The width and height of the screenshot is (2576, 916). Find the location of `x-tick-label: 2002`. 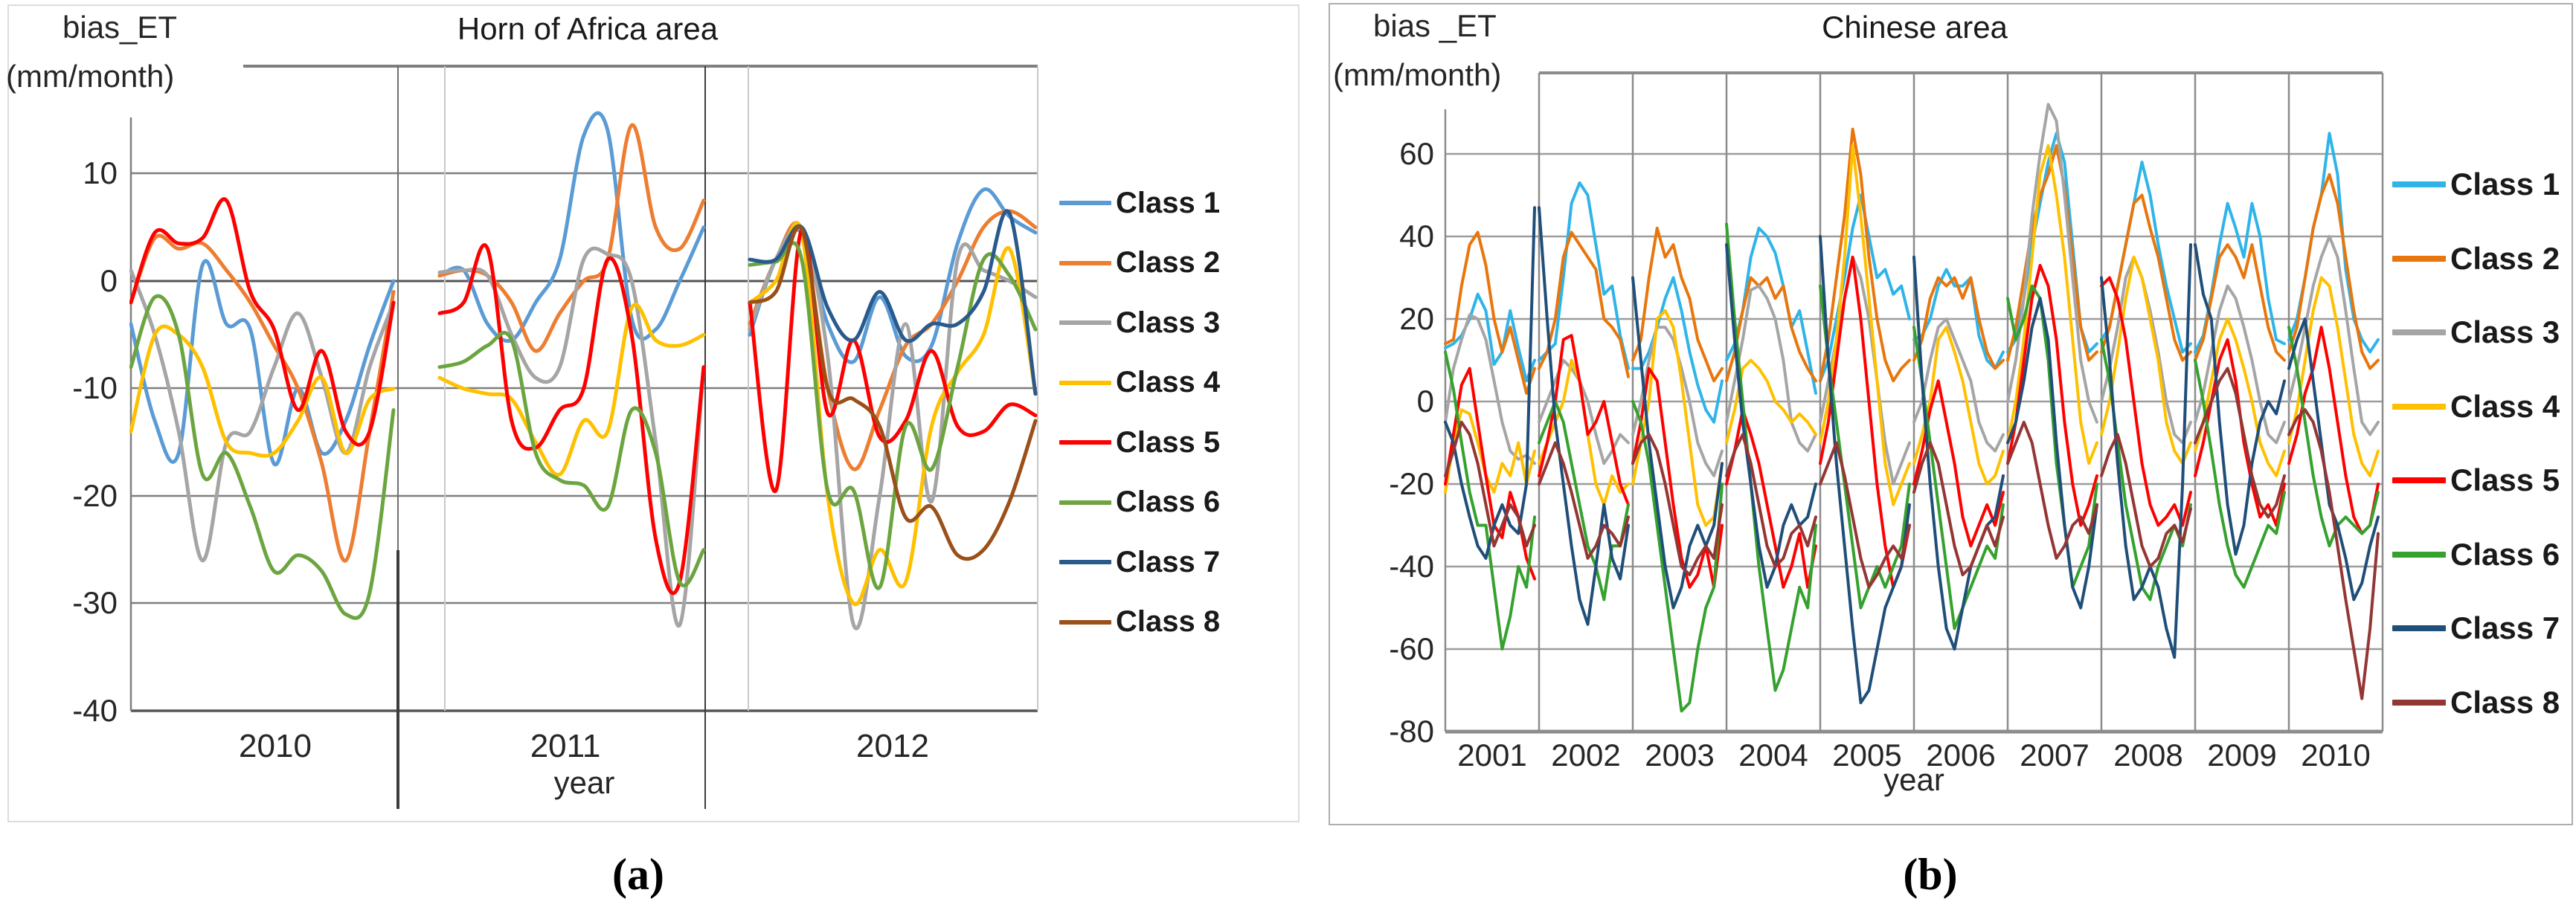

x-tick-label: 2002 is located at coordinates (1585, 756).